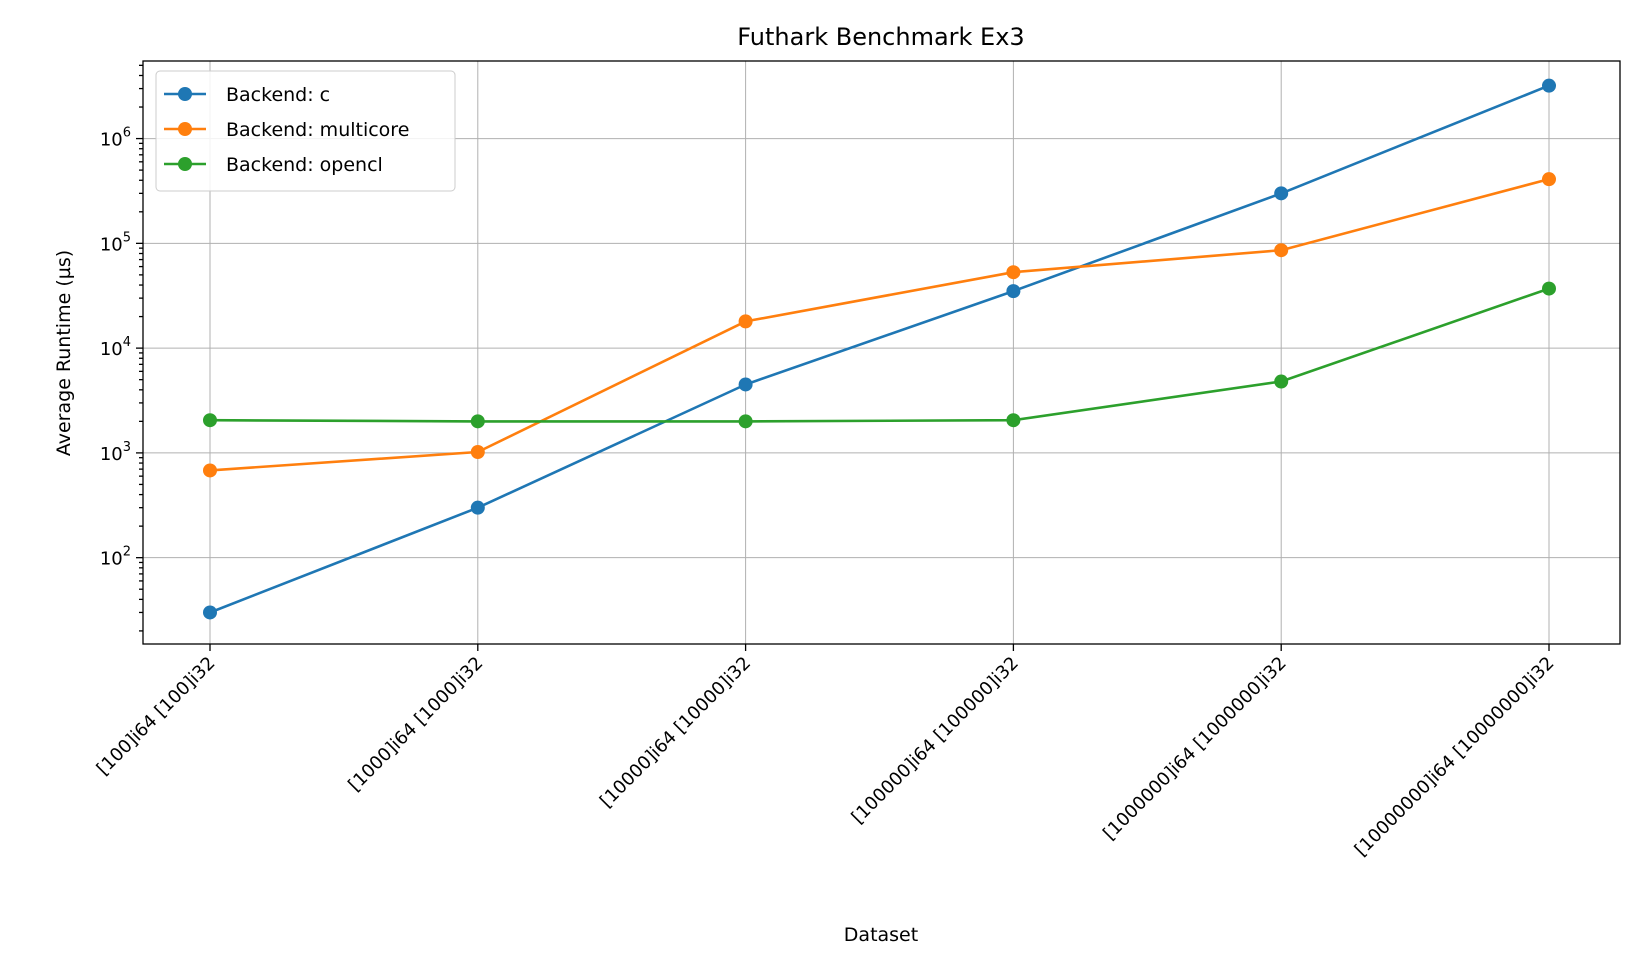 This screenshot has height=956, width=1651. Describe the element at coordinates (115, 557) in the screenshot. I see `y-tick-label: 10²` at that location.